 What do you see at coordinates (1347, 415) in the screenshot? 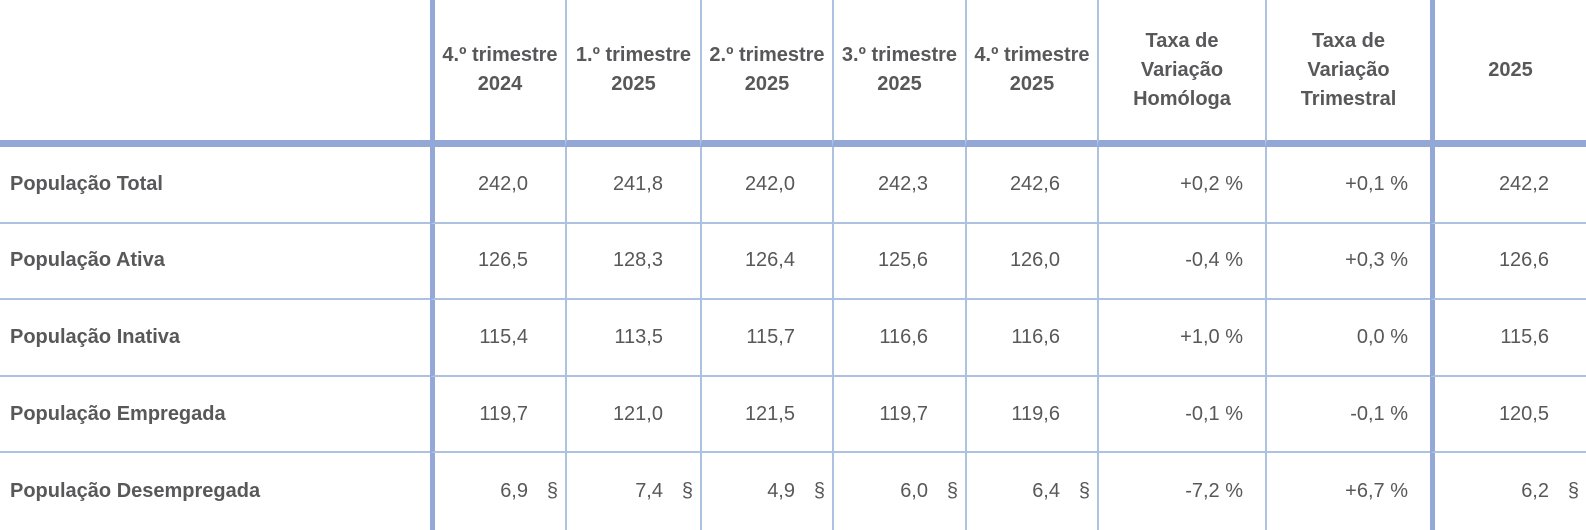
I see `cell-taxa-trimestral: -0,1 %` at bounding box center [1347, 415].